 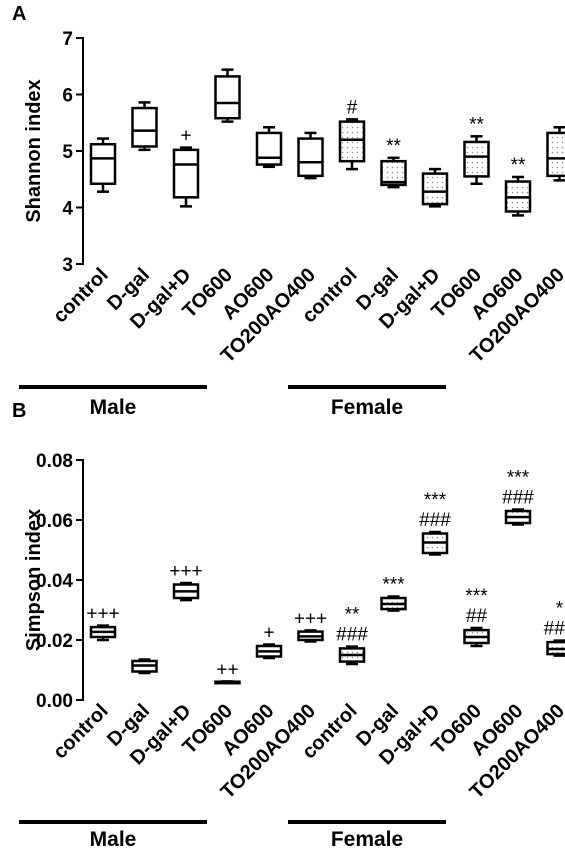 What do you see at coordinates (34, 150) in the screenshot?
I see `y-axis-label: Shannon index` at bounding box center [34, 150].